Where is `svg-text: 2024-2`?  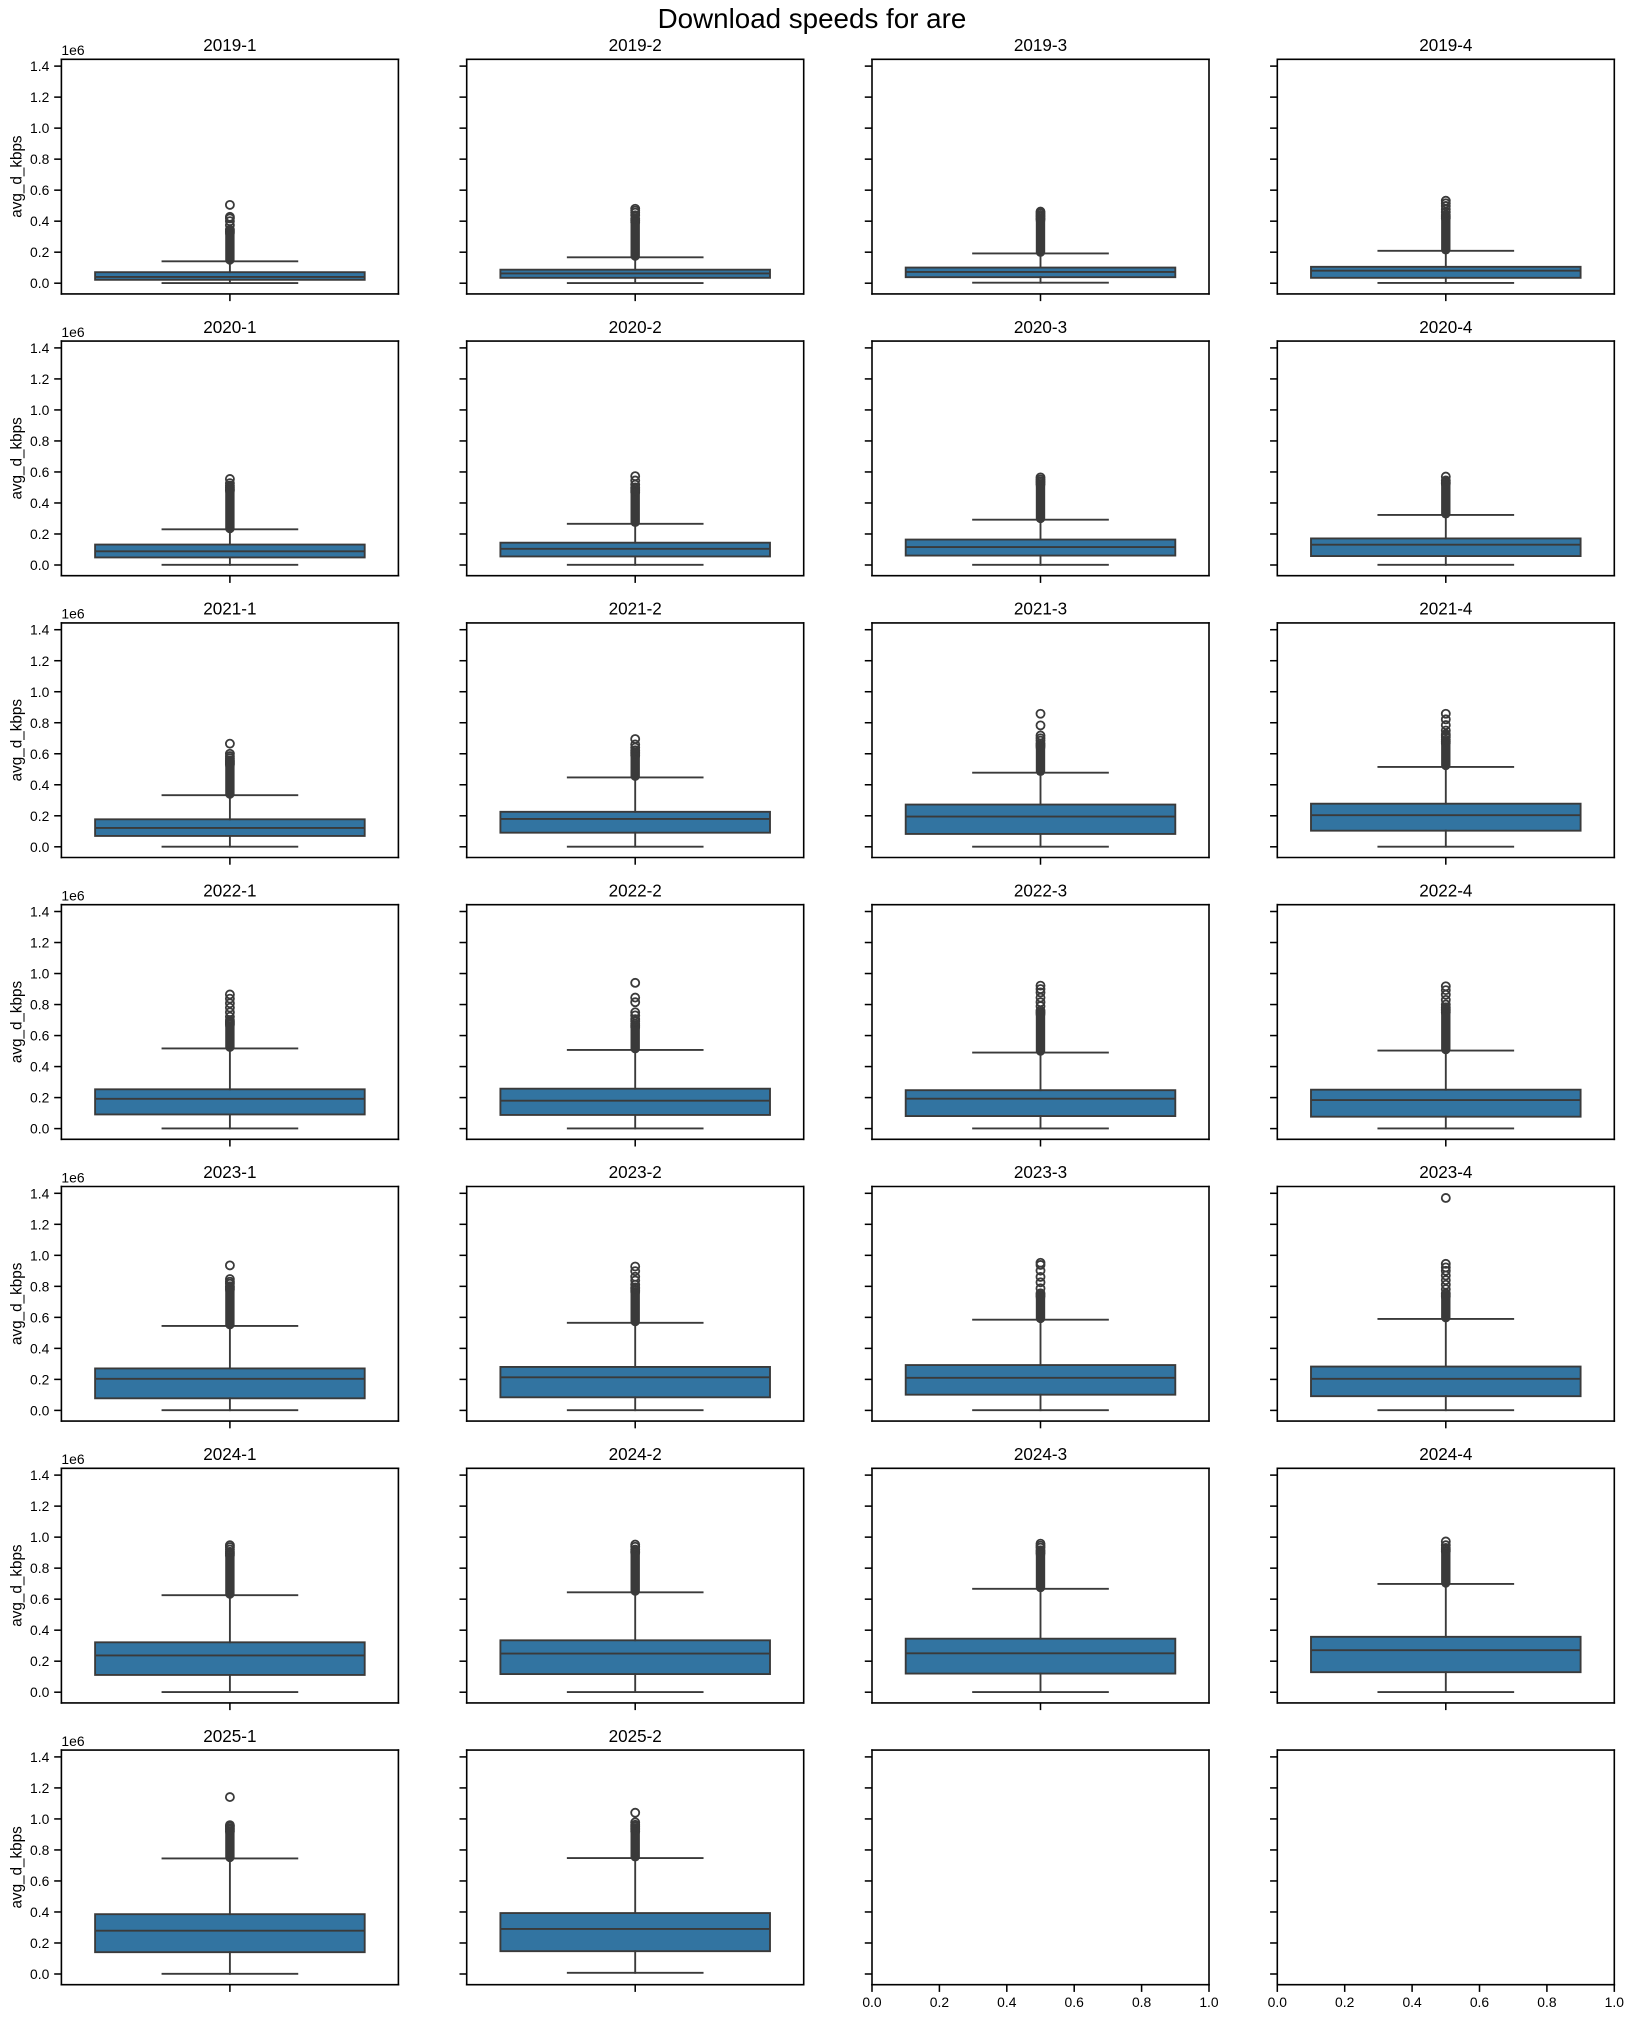
svg-text: 2024-2 is located at coordinates (635, 1454).